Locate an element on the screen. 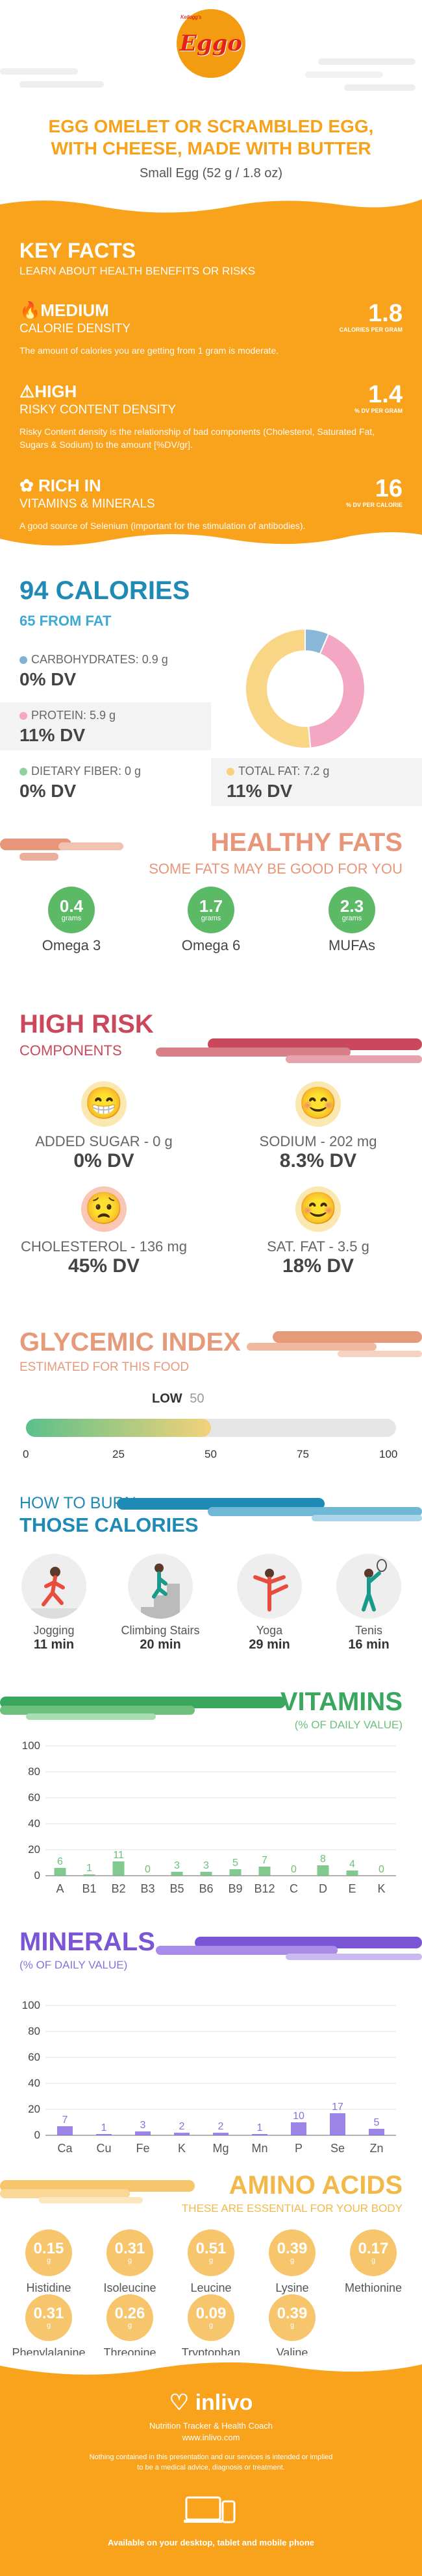 This screenshot has width=422, height=2576. risk-label: ADDED SUGAR - 0 g is located at coordinates (104, 1141).